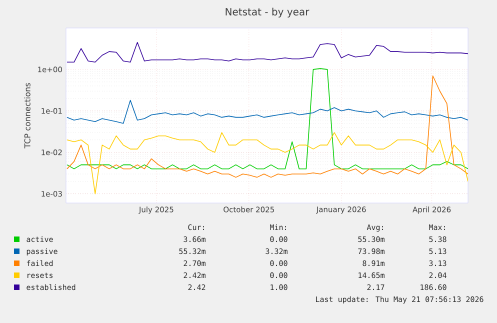 Image resolution: width=497 pixels, height=323 pixels. What do you see at coordinates (268, 13) in the screenshot?
I see `chart-title: Netstat - by year` at bounding box center [268, 13].